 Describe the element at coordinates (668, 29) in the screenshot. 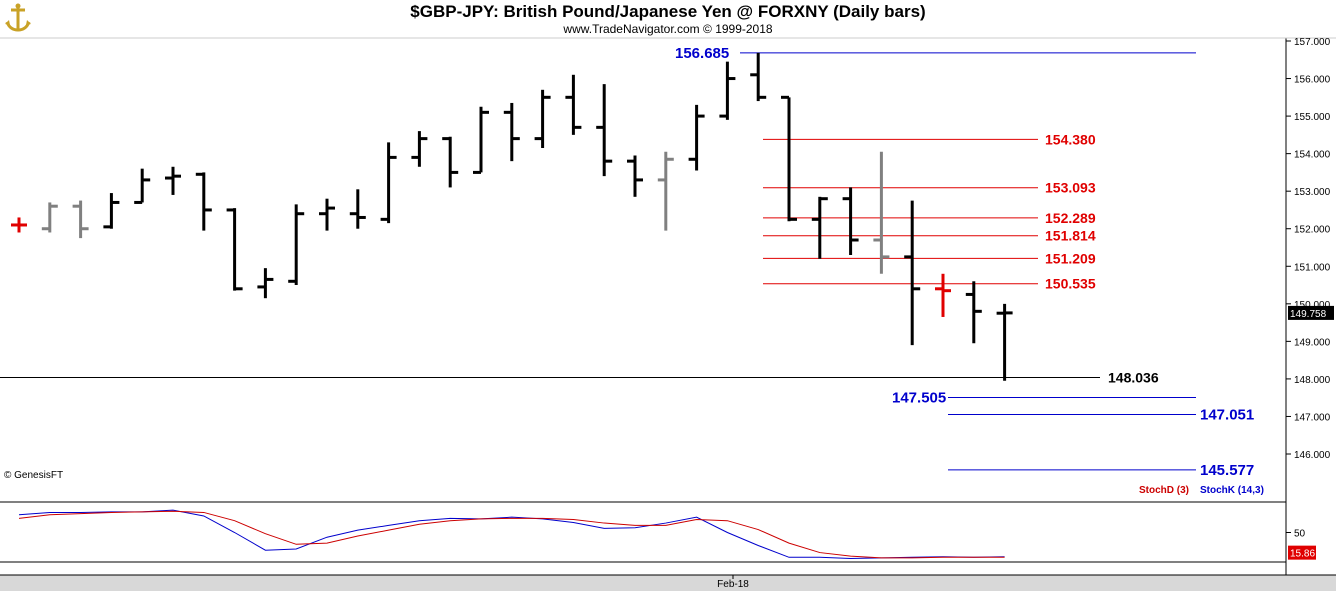

I see `chart-subtitle: www.TradeNavigator.com © 1999-2018` at that location.